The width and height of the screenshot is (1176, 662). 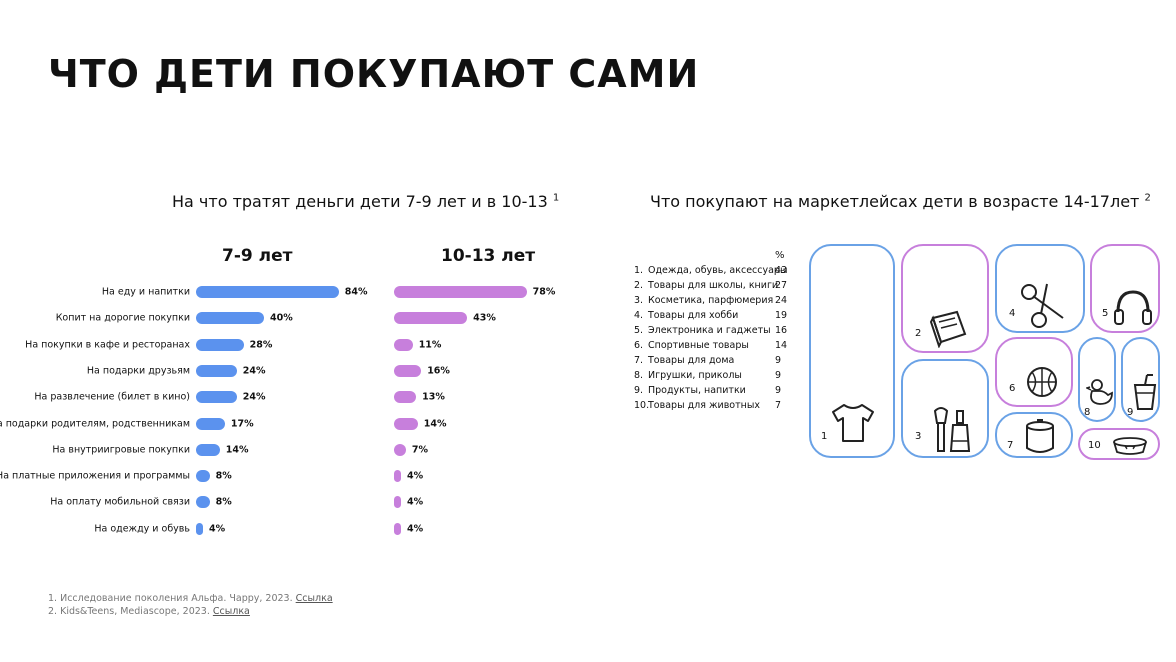 I want to click on list-item-number: 2., so click(x=639, y=285).